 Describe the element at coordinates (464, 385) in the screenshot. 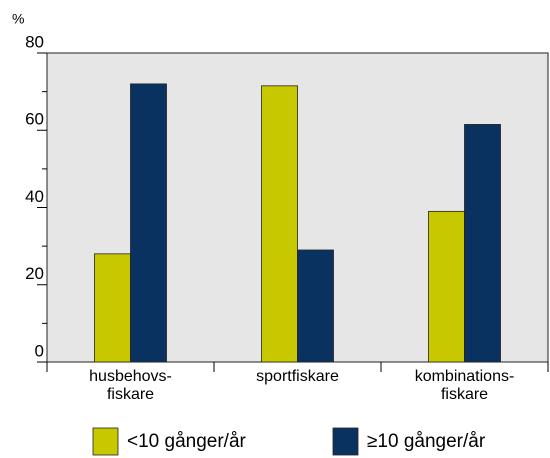

I see `x-tick-label: kombinations- fiskare` at that location.